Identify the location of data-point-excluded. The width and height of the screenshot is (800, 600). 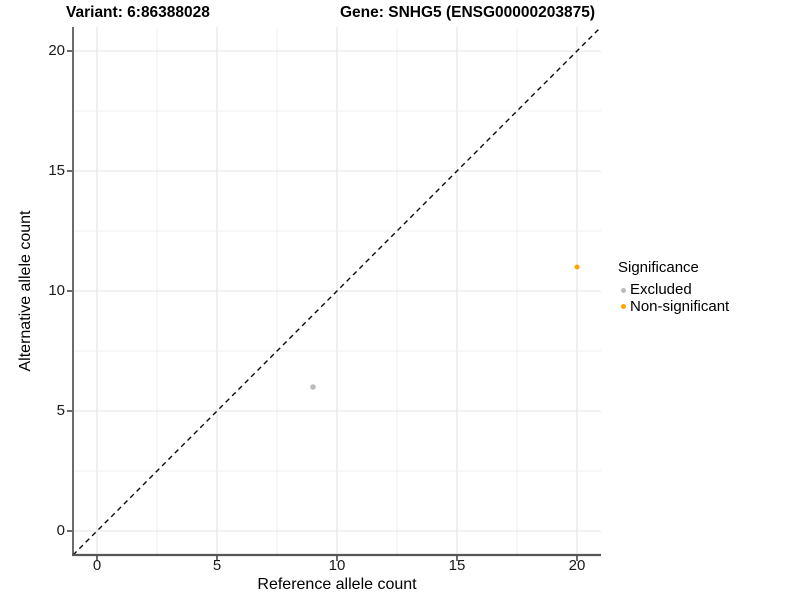
(313, 387).